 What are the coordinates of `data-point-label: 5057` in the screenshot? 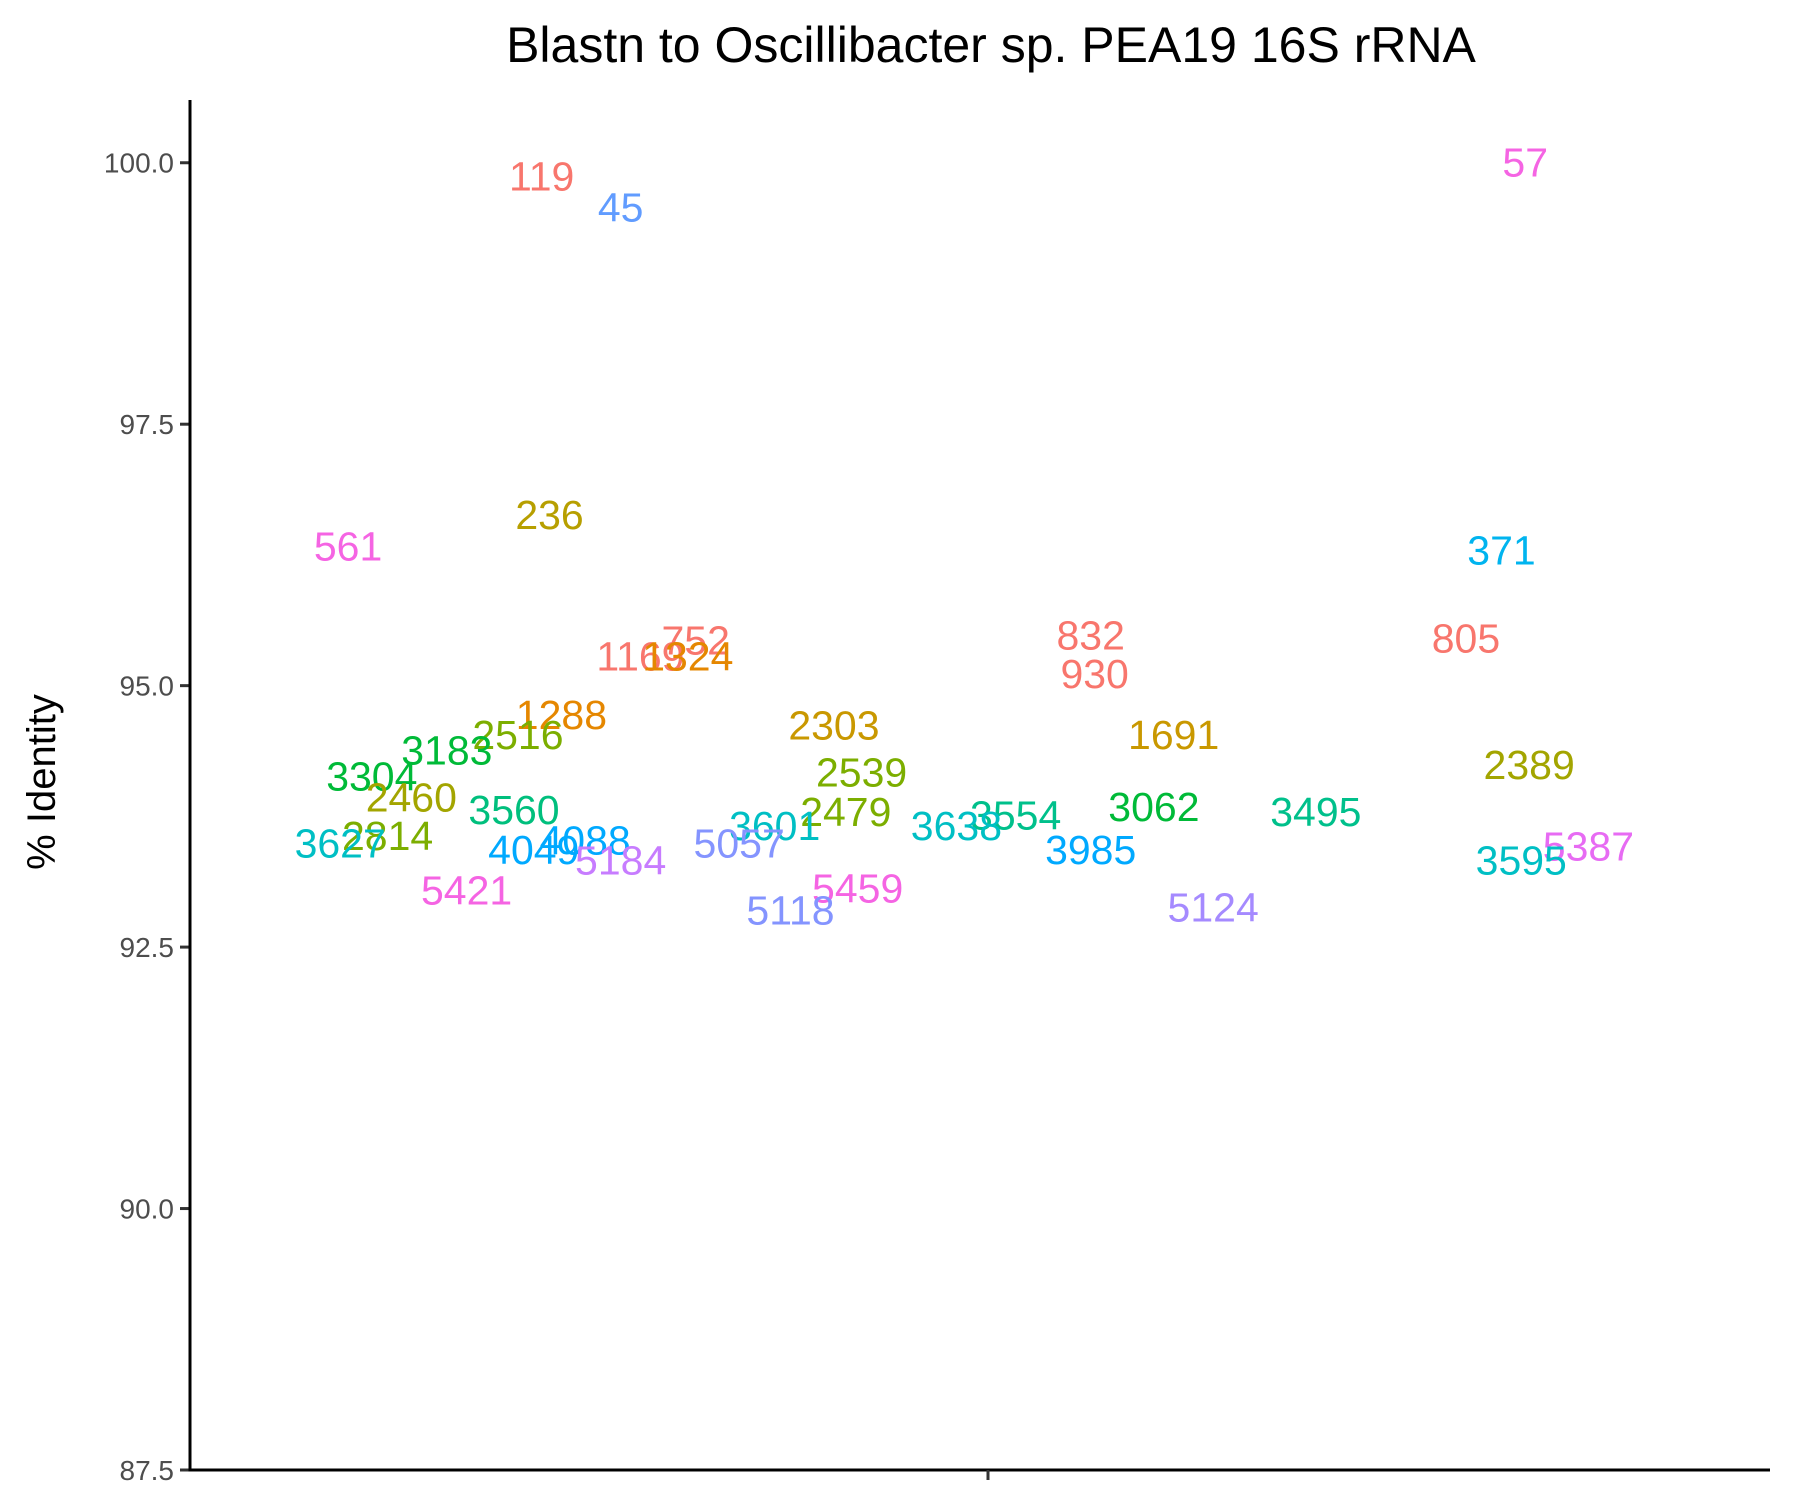 It's located at (739, 844).